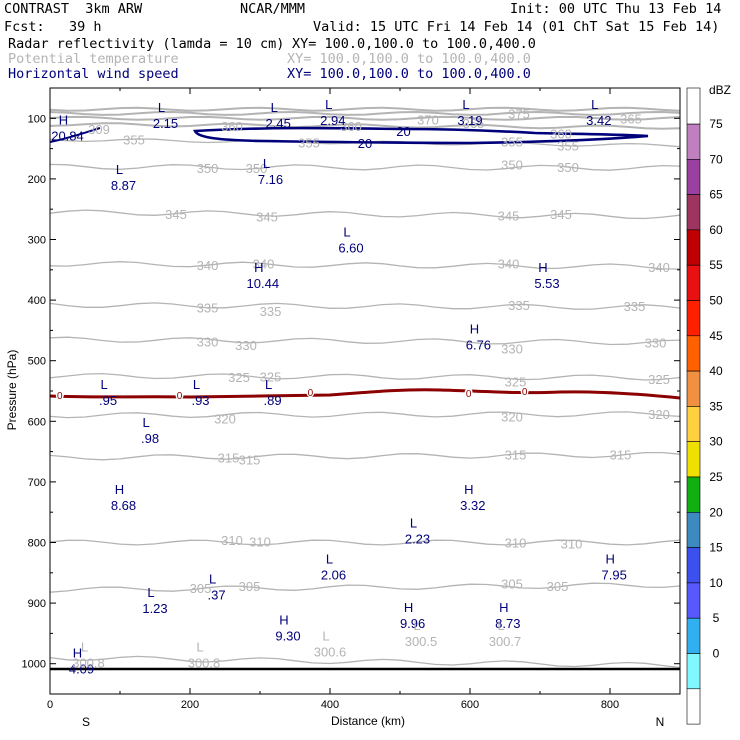  I want to click on north-label: N, so click(660, 722).